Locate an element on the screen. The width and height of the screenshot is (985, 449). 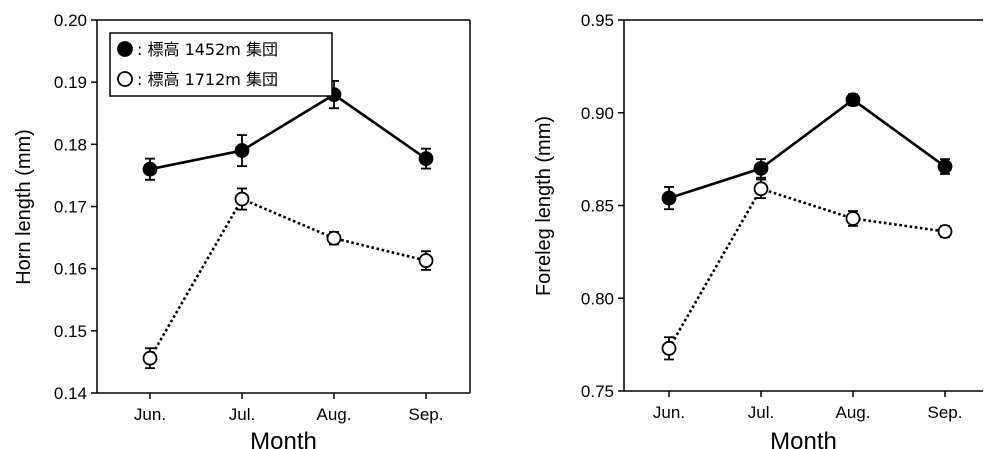
legend-label: : 標高 1452m 集団 is located at coordinates (207, 49).